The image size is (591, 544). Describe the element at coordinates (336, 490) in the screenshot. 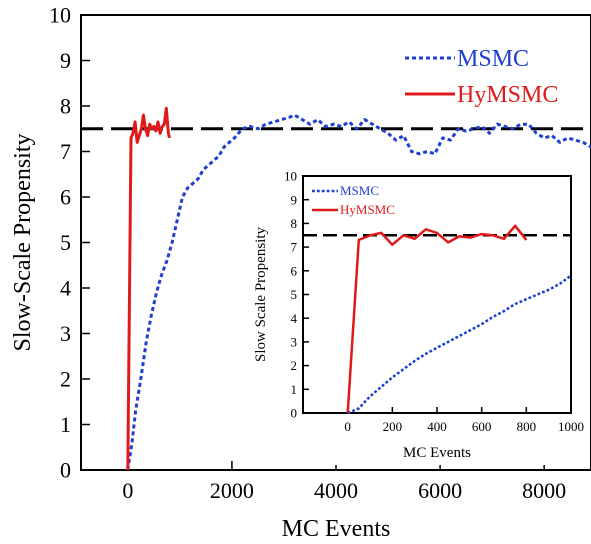

I see `main-x-tick-label-2: 4000` at that location.